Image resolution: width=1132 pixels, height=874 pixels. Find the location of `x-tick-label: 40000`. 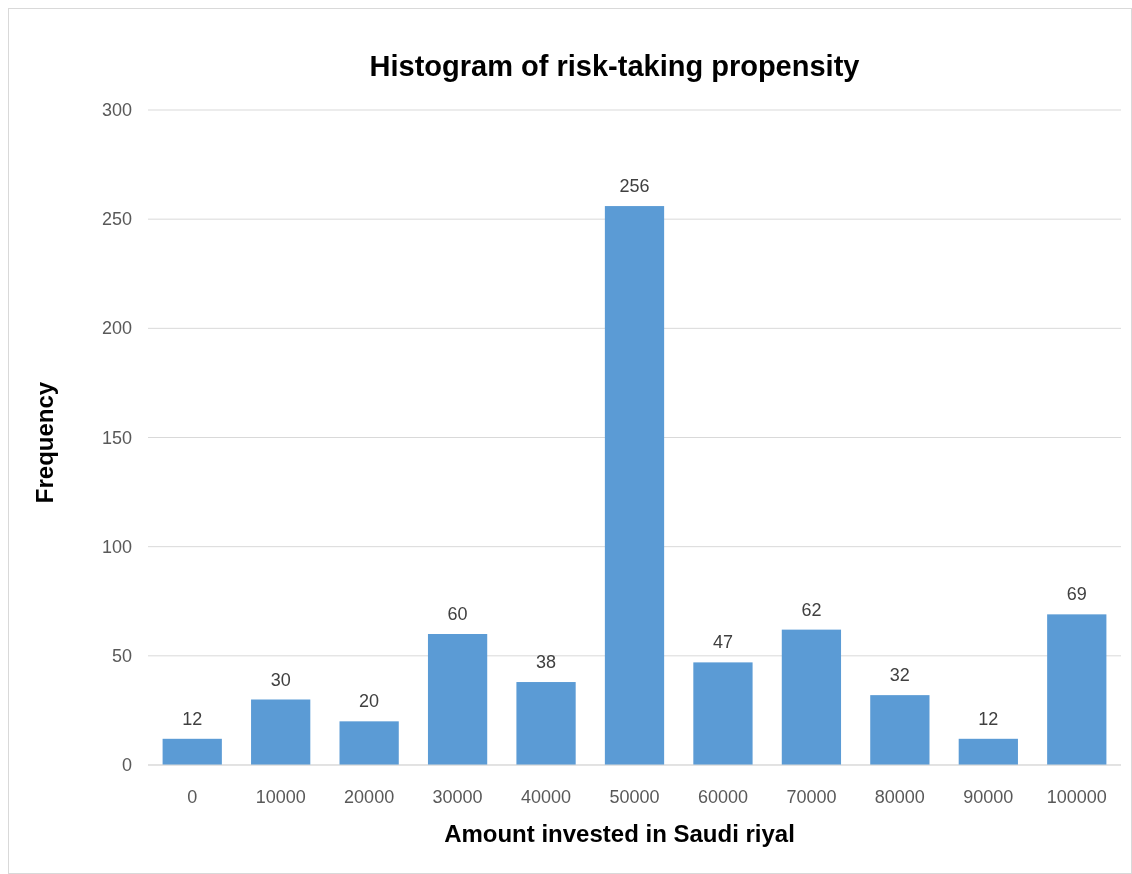

x-tick-label: 40000 is located at coordinates (546, 797).